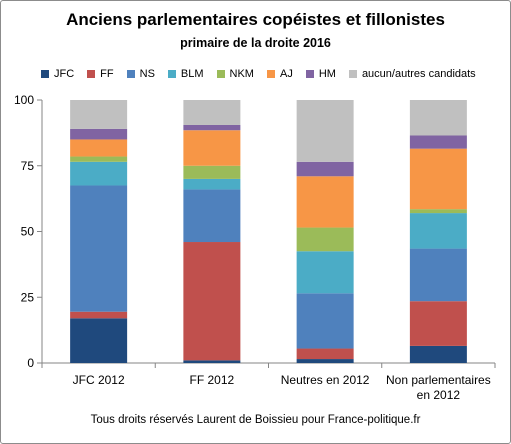 This screenshot has width=511, height=444. I want to click on x-category-label: FF 2012, so click(212, 380).